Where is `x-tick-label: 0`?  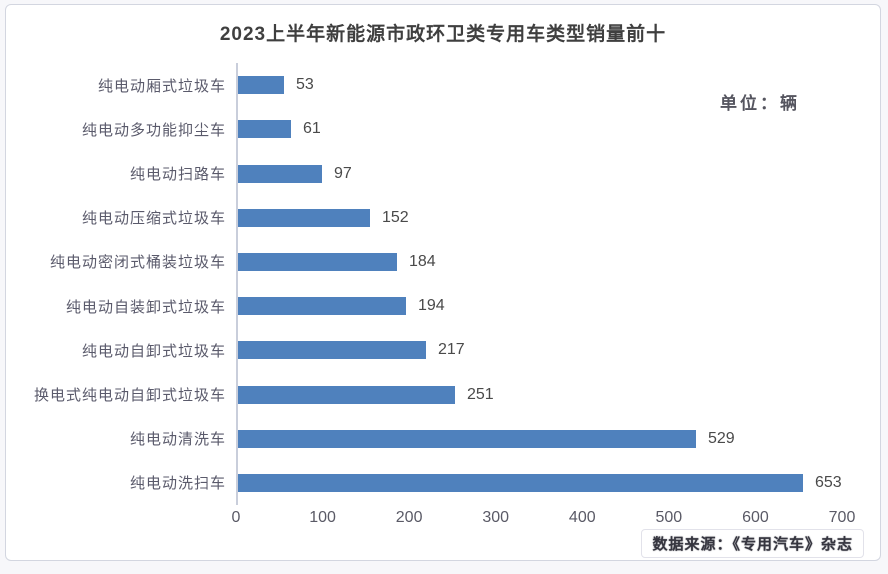
x-tick-label: 0 is located at coordinates (236, 517).